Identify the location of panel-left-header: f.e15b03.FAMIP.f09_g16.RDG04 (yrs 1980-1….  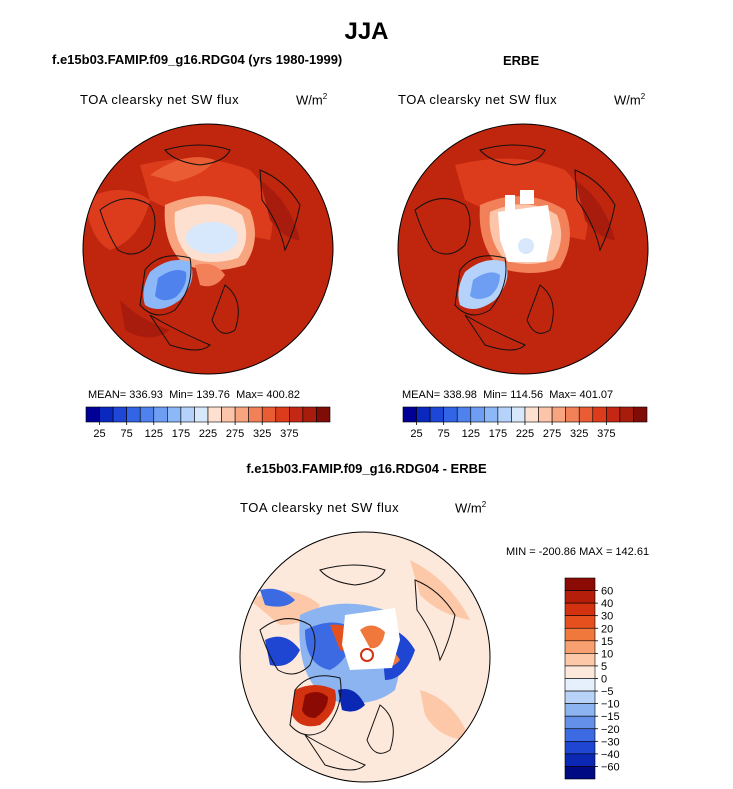
(197, 59).